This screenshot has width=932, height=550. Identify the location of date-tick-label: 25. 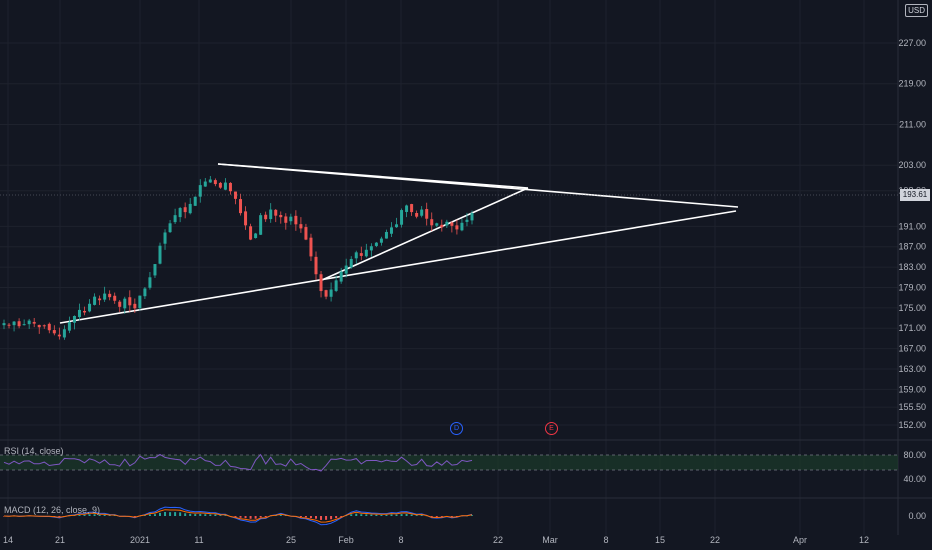
(291, 540).